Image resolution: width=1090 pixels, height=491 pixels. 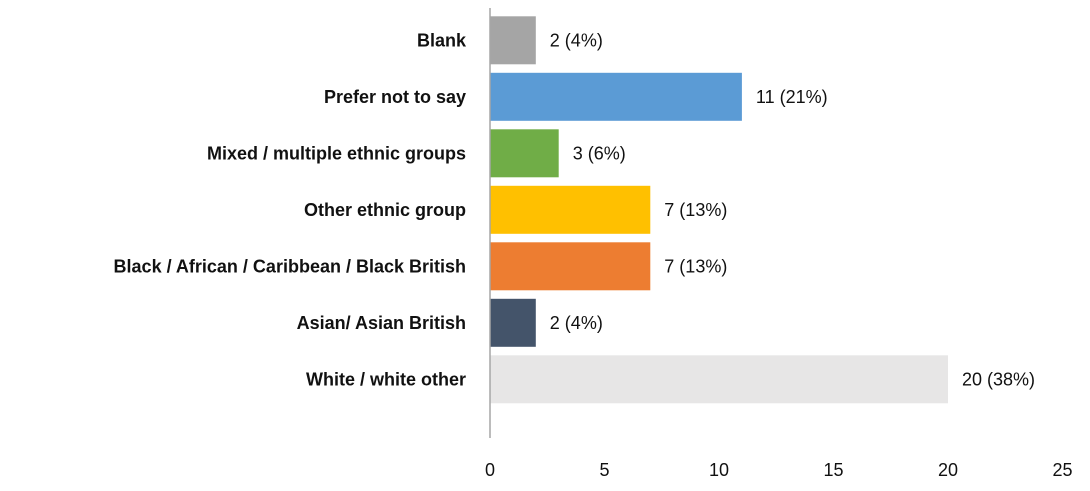 What do you see at coordinates (833, 470) in the screenshot?
I see `x-tick-label: 15` at bounding box center [833, 470].